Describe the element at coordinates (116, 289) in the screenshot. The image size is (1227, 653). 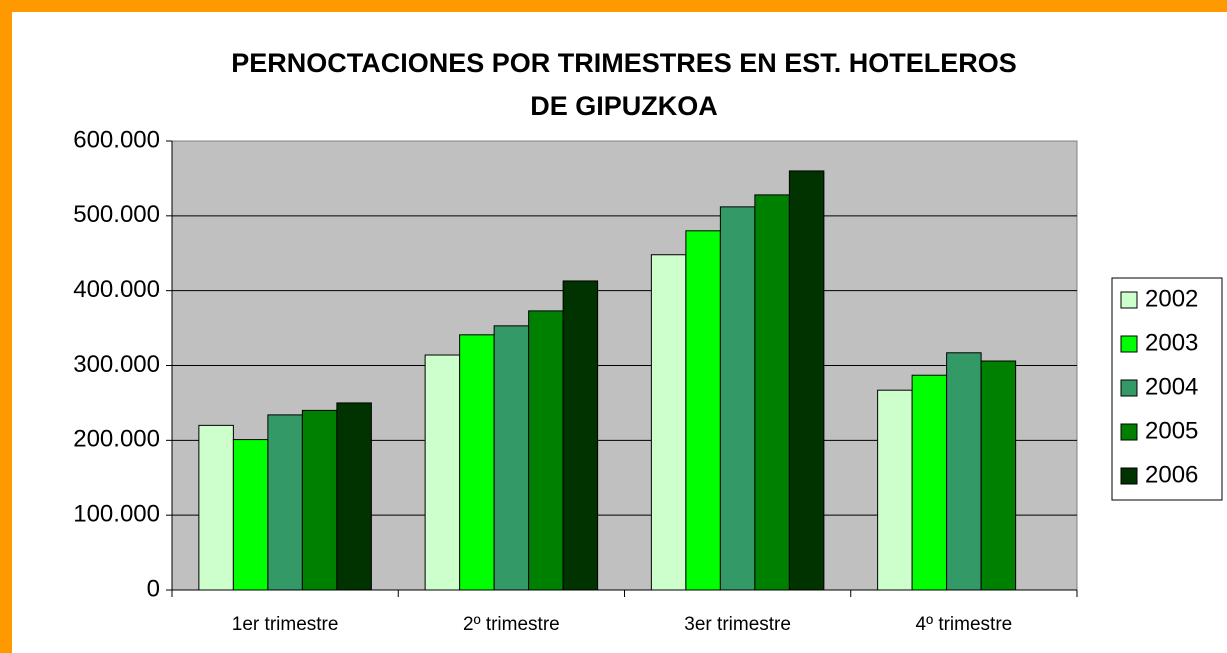
I see `y-tick-label: 400.000` at that location.